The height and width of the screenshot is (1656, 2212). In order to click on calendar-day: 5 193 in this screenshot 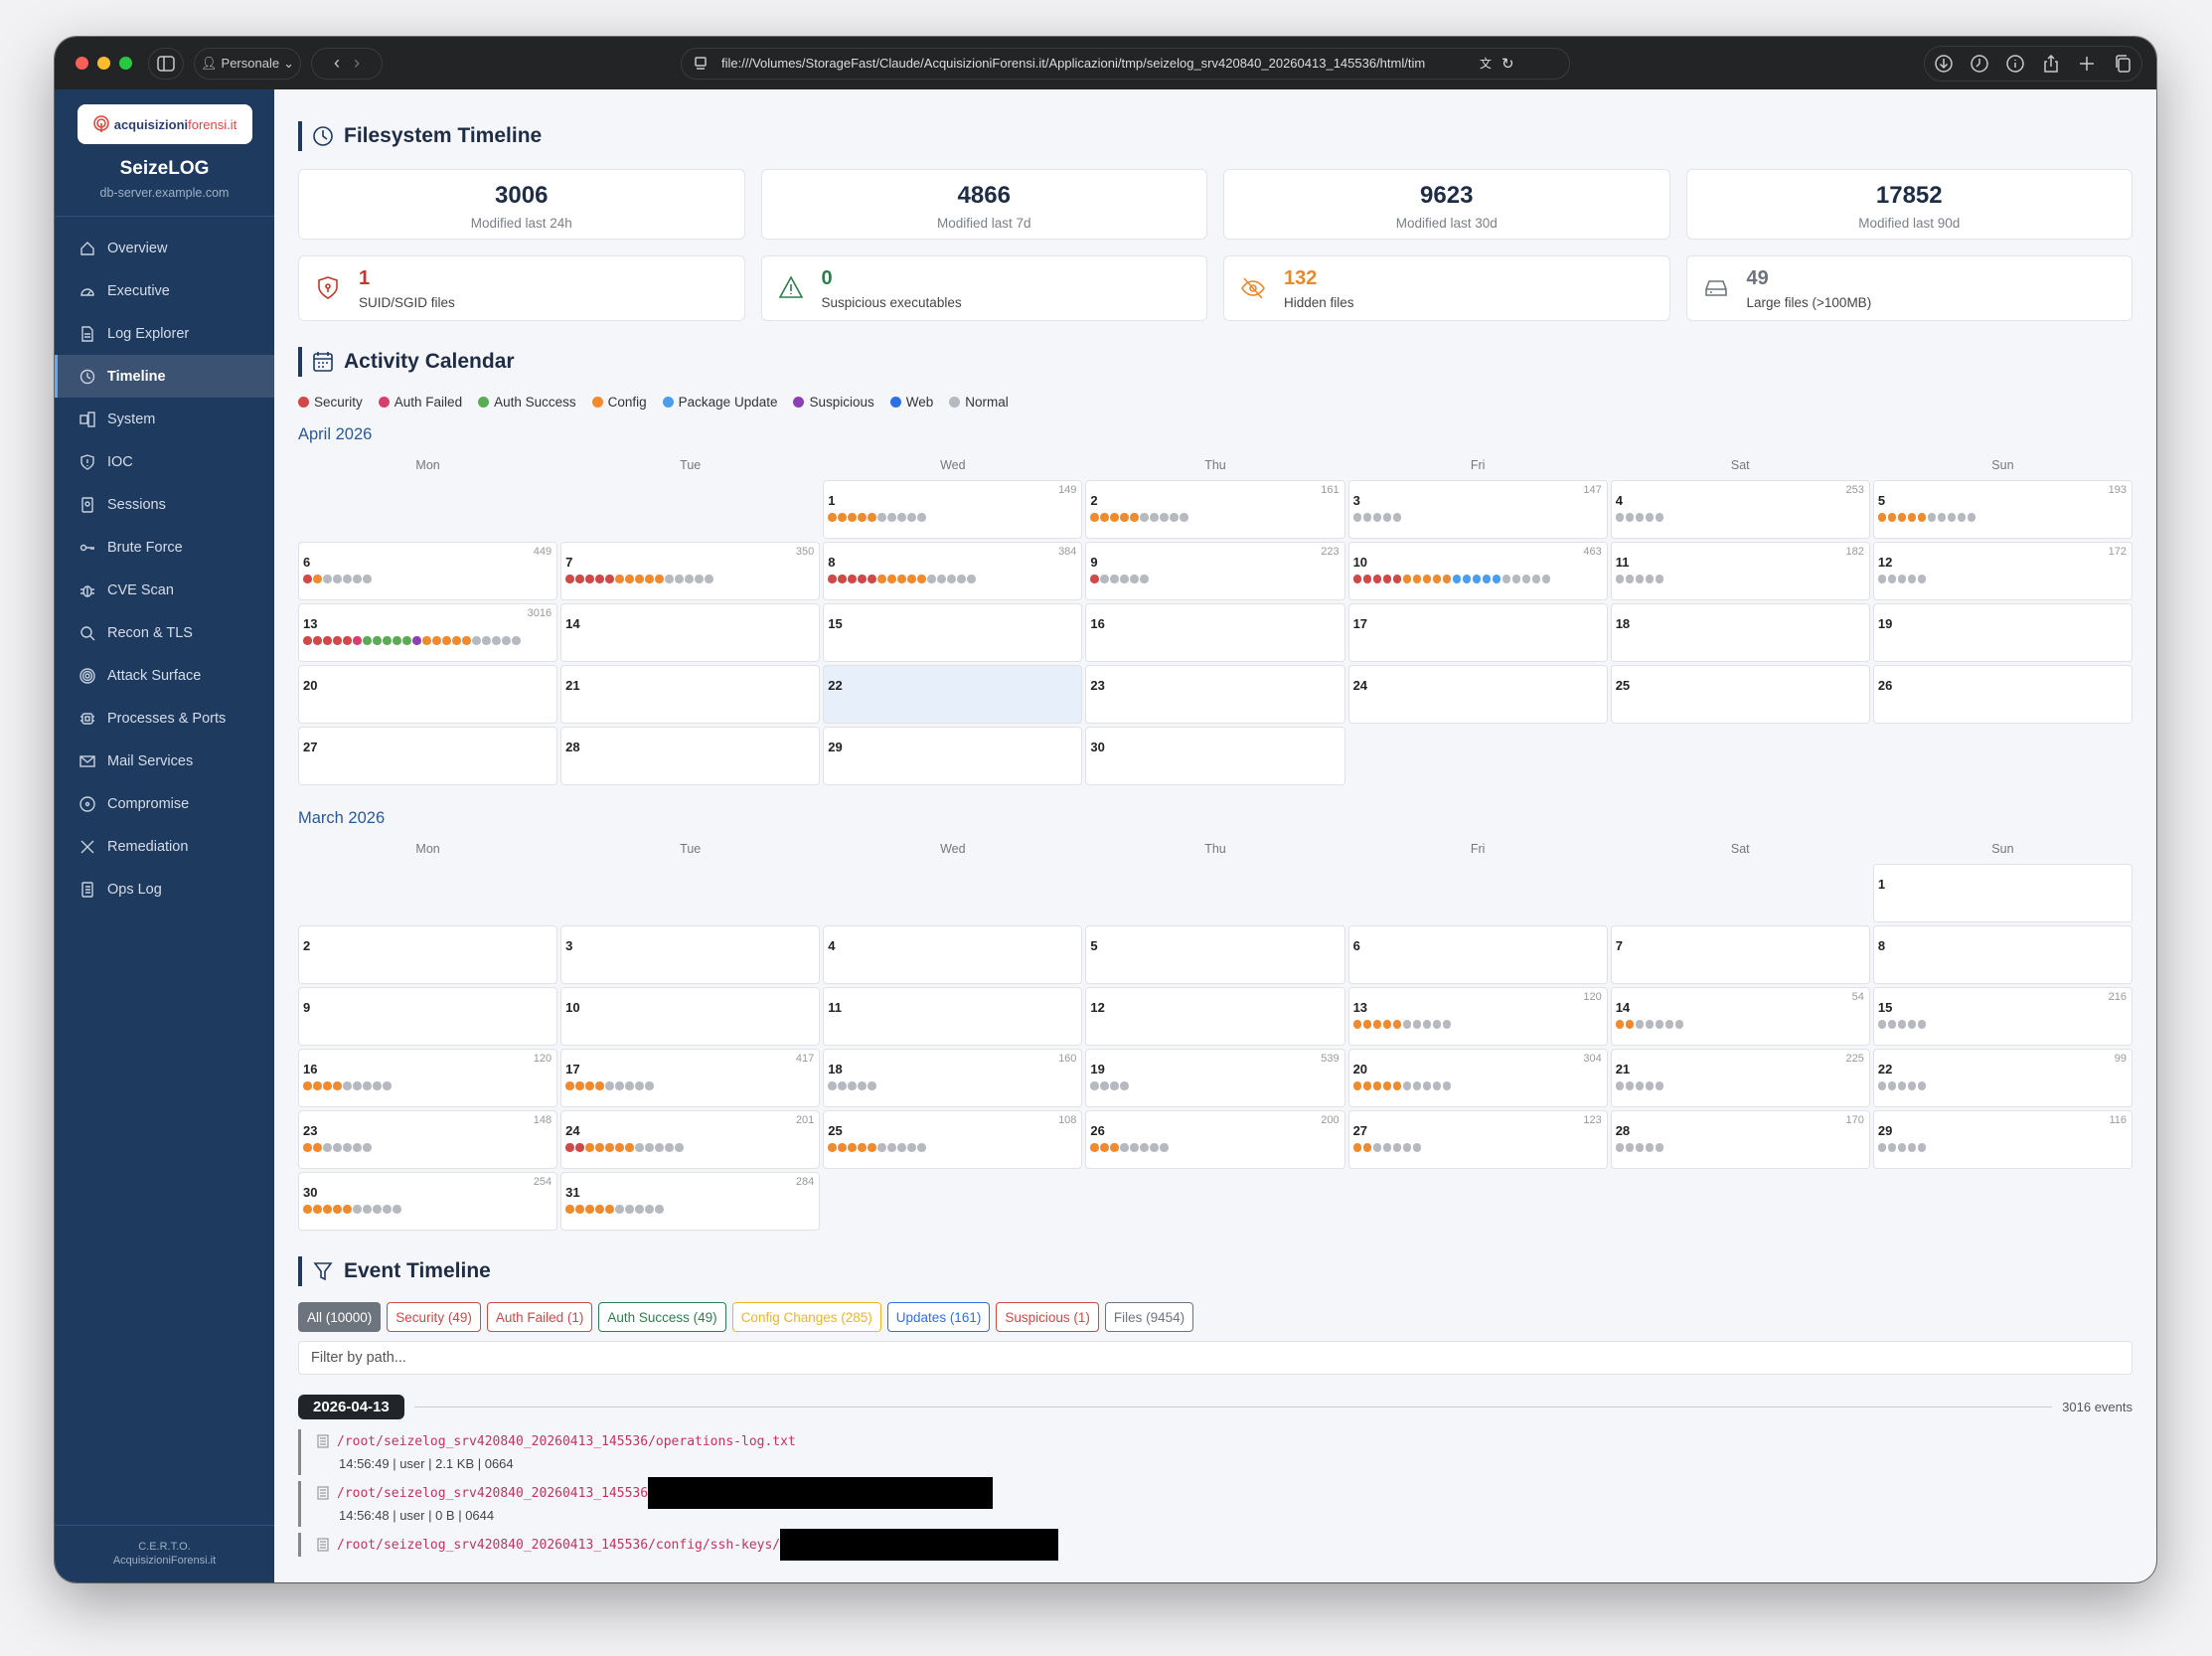, I will do `click(2003, 509)`.